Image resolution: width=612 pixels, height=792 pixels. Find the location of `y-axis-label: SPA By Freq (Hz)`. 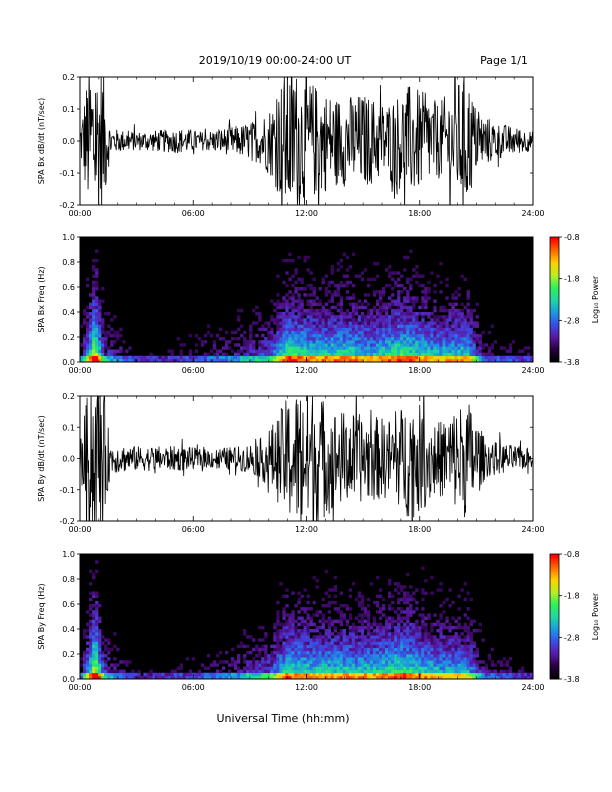

y-axis-label: SPA By Freq (Hz) is located at coordinates (41, 616).